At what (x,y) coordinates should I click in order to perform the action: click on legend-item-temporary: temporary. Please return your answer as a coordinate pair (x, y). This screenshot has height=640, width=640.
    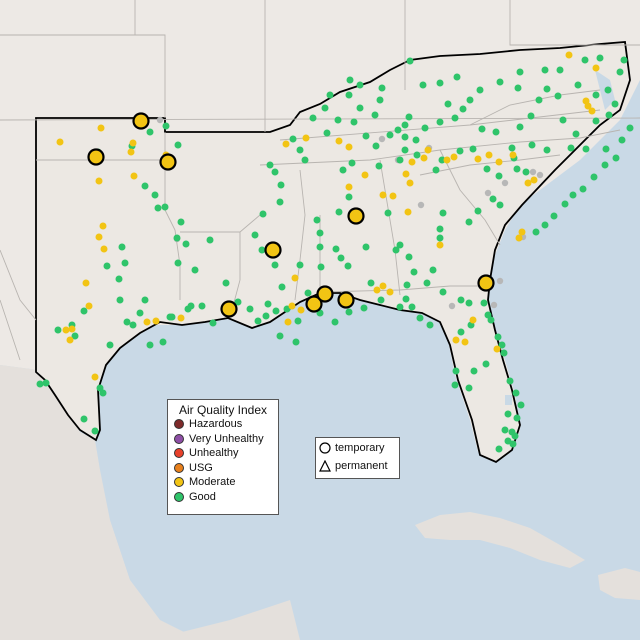
    Looking at the image, I should click on (357, 448).